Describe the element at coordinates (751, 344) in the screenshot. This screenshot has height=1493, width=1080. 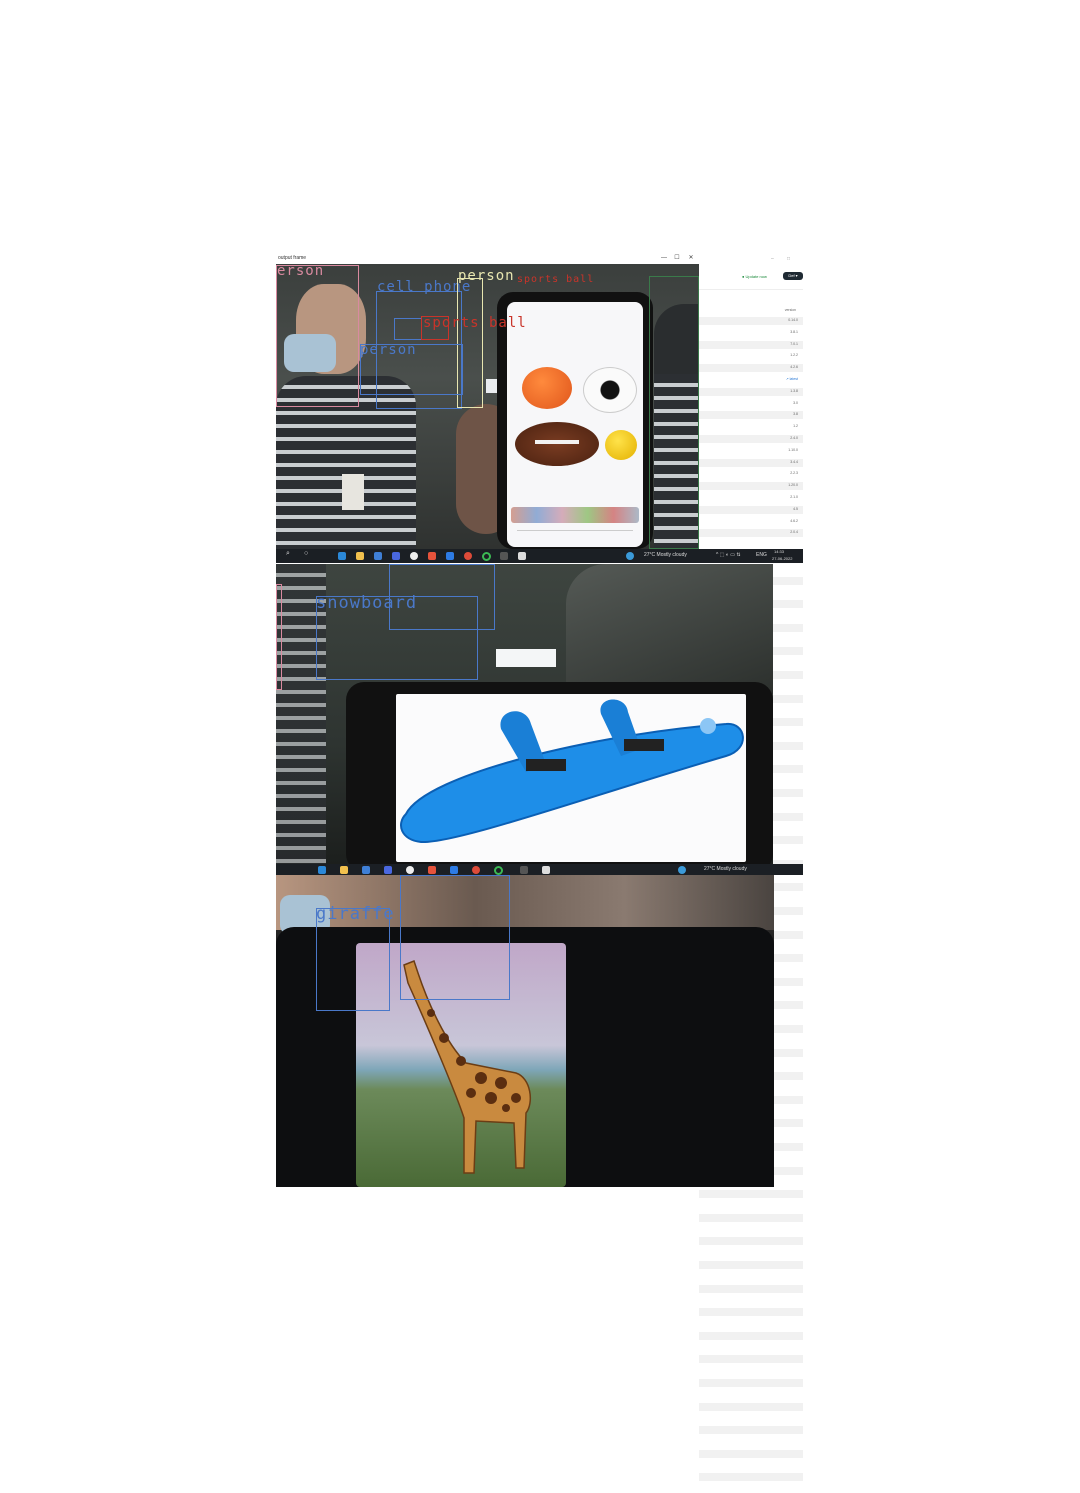
I see `table-row: 7.0.1` at that location.